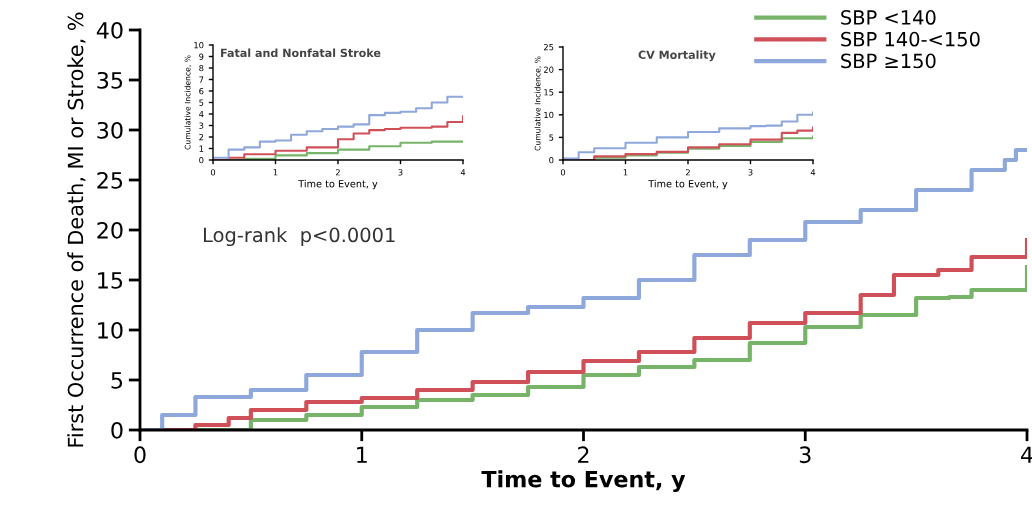 The height and width of the screenshot is (509, 1032). Describe the element at coordinates (110, 80) in the screenshot. I see `y-tick-label: 35` at that location.